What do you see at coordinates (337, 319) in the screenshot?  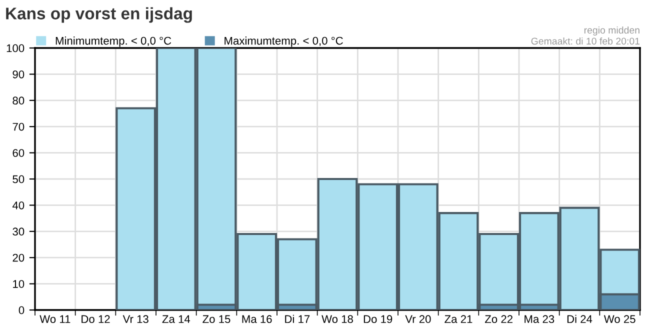 I see `x-tick-label: Wo 18` at bounding box center [337, 319].